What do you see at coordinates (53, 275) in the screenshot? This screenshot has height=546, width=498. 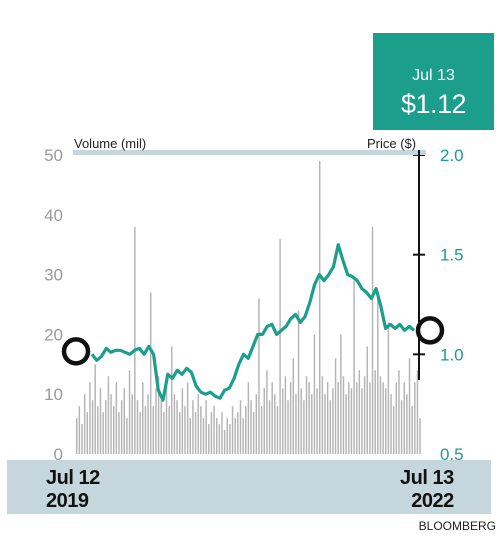 I see `volume-tick-label: 30` at bounding box center [53, 275].